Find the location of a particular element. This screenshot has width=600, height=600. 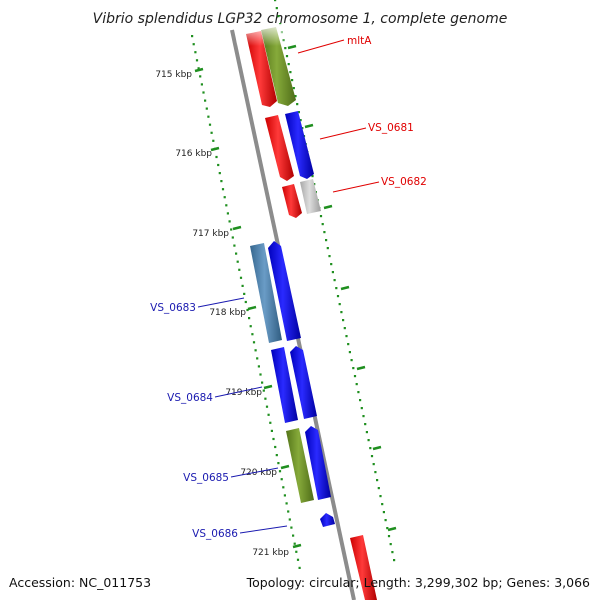

gene-label-mltA: mltA is located at coordinates (359, 41).